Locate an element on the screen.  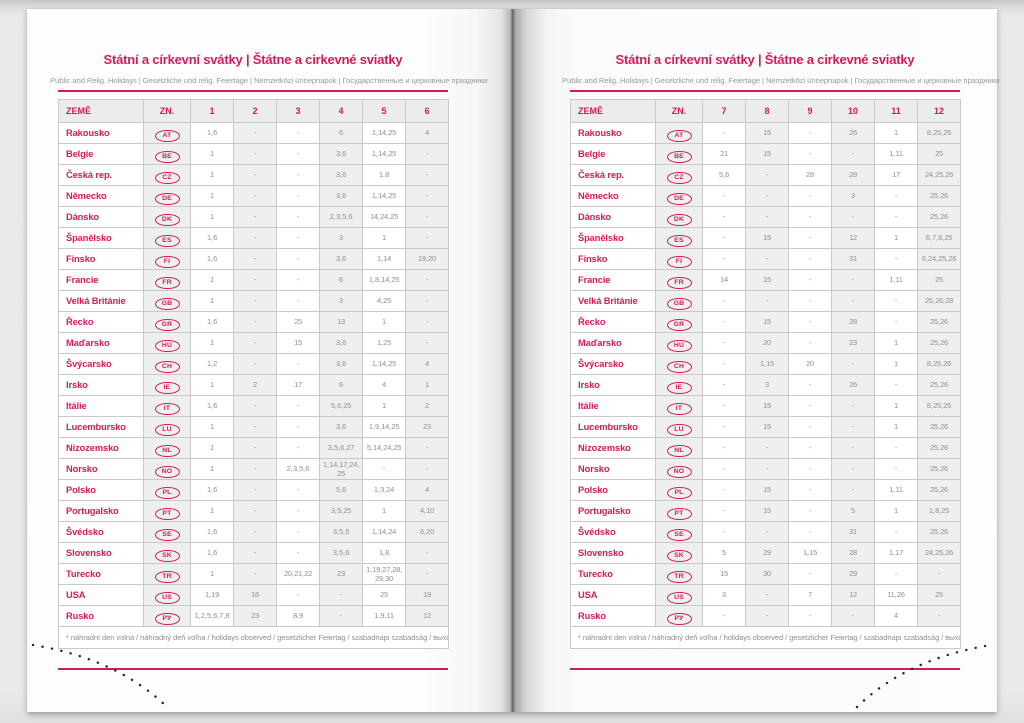
holiday-dates-cell: 3, 6 is located at coordinates (341, 259).